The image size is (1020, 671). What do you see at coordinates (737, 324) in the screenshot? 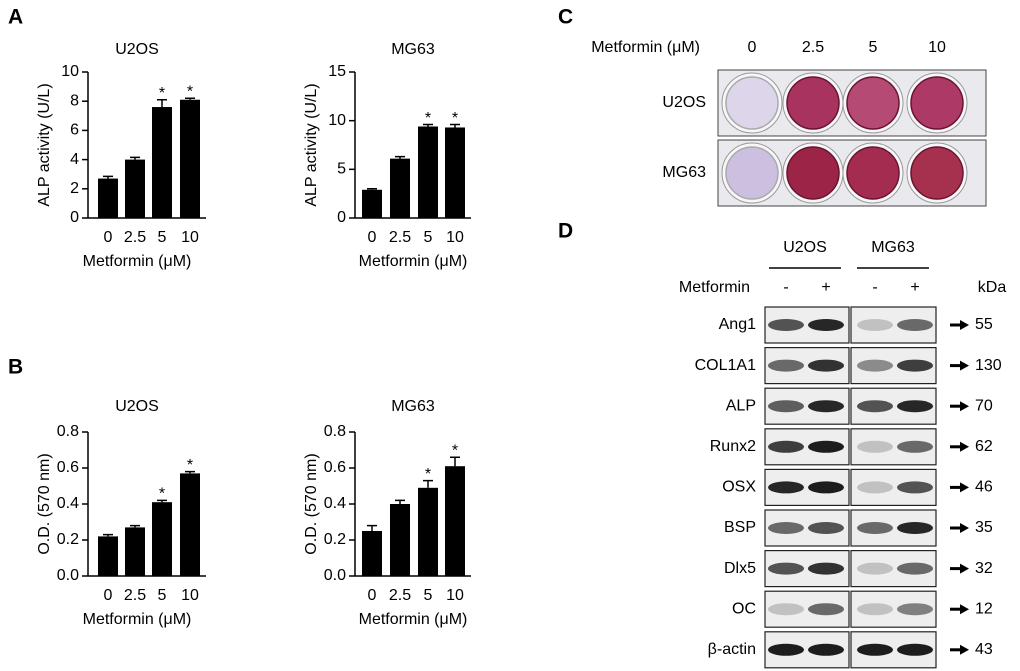
I see `blot-row-label: Ang1` at bounding box center [737, 324].